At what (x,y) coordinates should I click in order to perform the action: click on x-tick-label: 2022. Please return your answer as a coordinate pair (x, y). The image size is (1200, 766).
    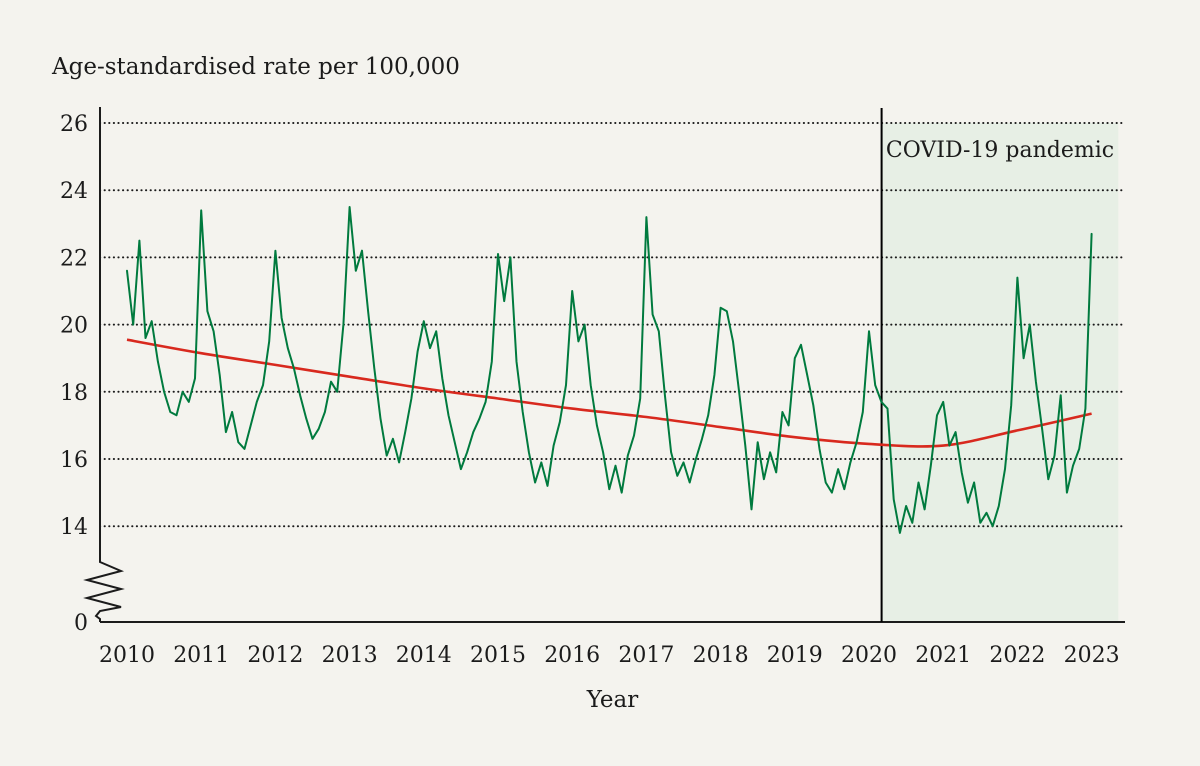
    Looking at the image, I should click on (1017, 655).